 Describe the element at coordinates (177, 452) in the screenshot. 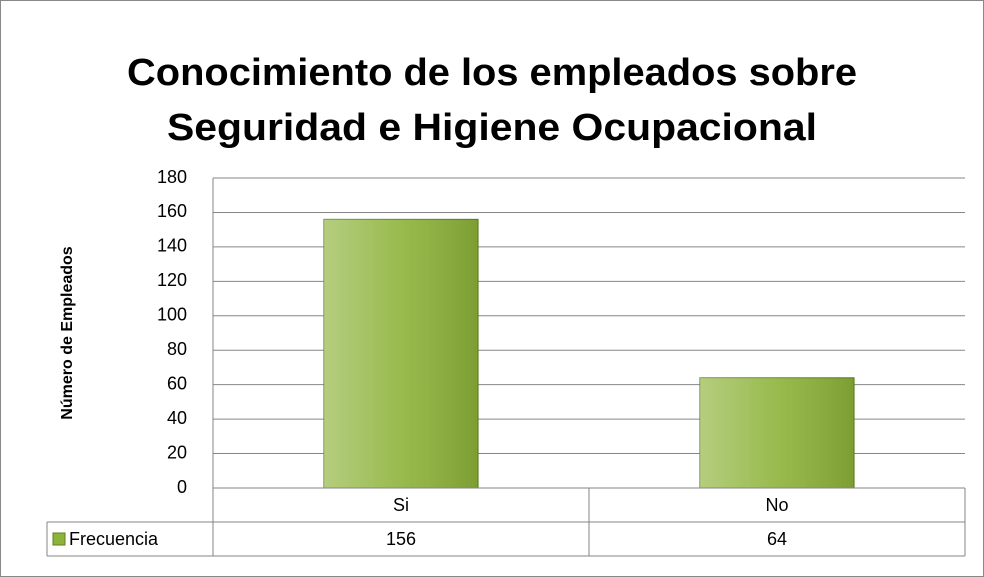

I see `y-tick-label: 20` at that location.